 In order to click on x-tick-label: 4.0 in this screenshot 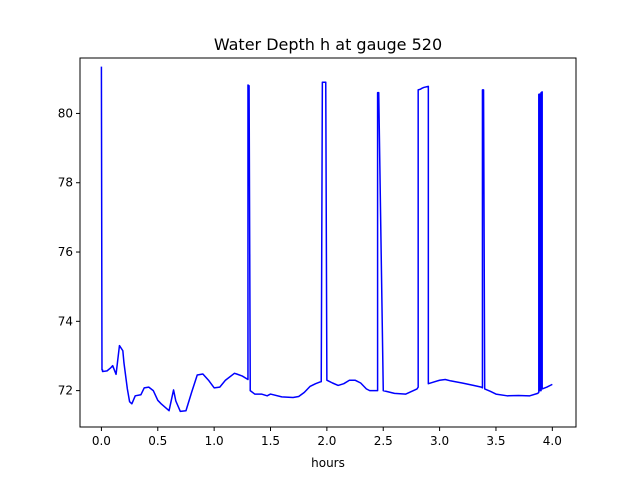, I will do `click(552, 441)`.